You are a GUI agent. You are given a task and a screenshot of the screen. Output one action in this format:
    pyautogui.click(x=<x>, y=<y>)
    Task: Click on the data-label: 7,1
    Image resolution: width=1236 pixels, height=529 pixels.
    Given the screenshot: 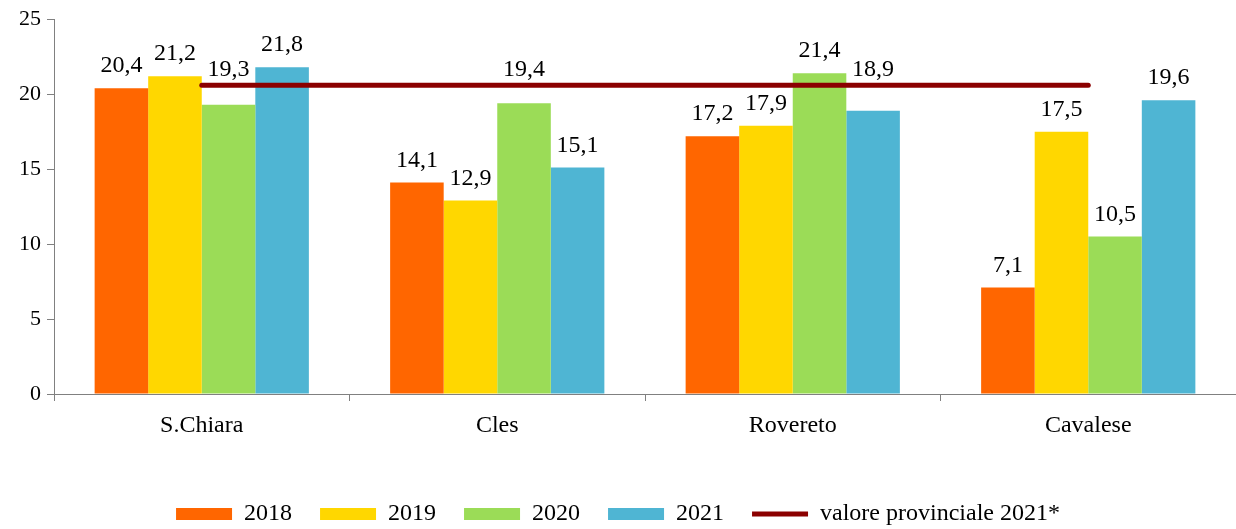 What is the action you would take?
    pyautogui.click(x=1007, y=263)
    